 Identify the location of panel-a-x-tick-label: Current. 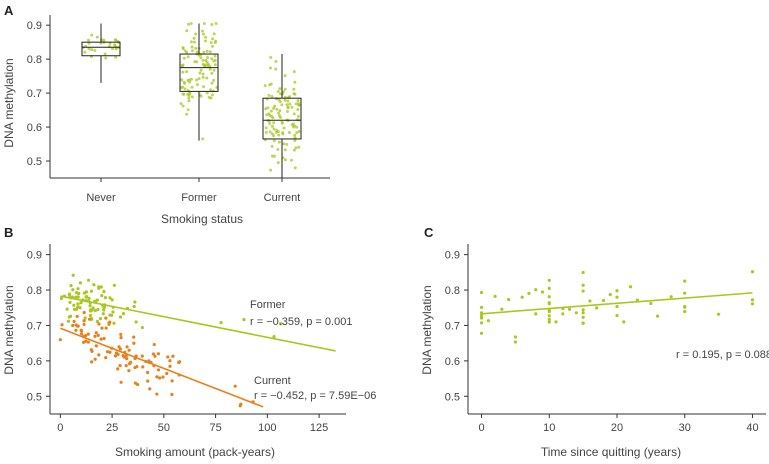
(282, 198).